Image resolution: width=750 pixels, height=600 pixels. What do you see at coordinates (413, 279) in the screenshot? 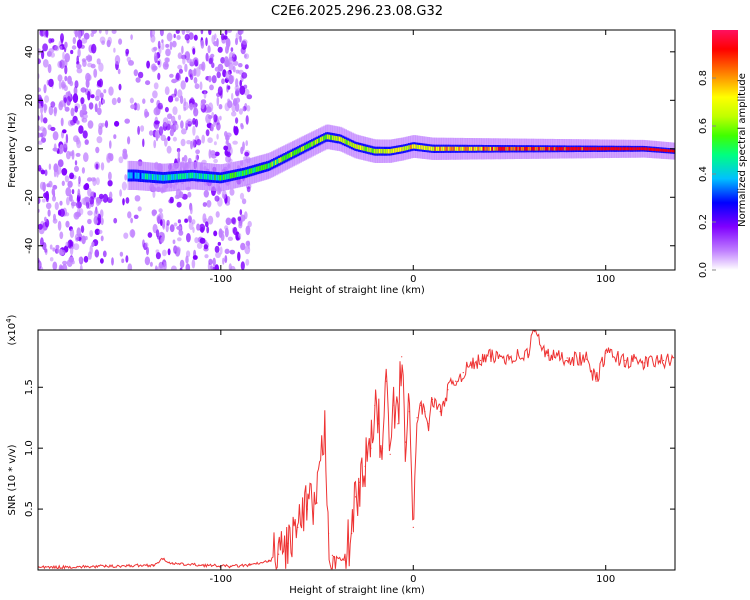
I see `x-tick-label: 0` at bounding box center [413, 279].